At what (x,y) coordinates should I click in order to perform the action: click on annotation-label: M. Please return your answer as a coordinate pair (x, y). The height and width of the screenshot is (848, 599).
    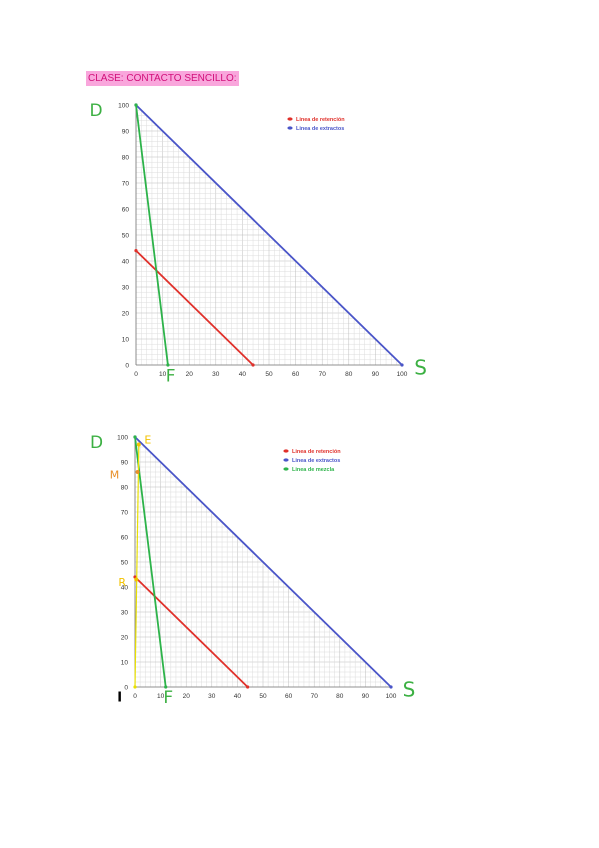
    Looking at the image, I should click on (115, 474).